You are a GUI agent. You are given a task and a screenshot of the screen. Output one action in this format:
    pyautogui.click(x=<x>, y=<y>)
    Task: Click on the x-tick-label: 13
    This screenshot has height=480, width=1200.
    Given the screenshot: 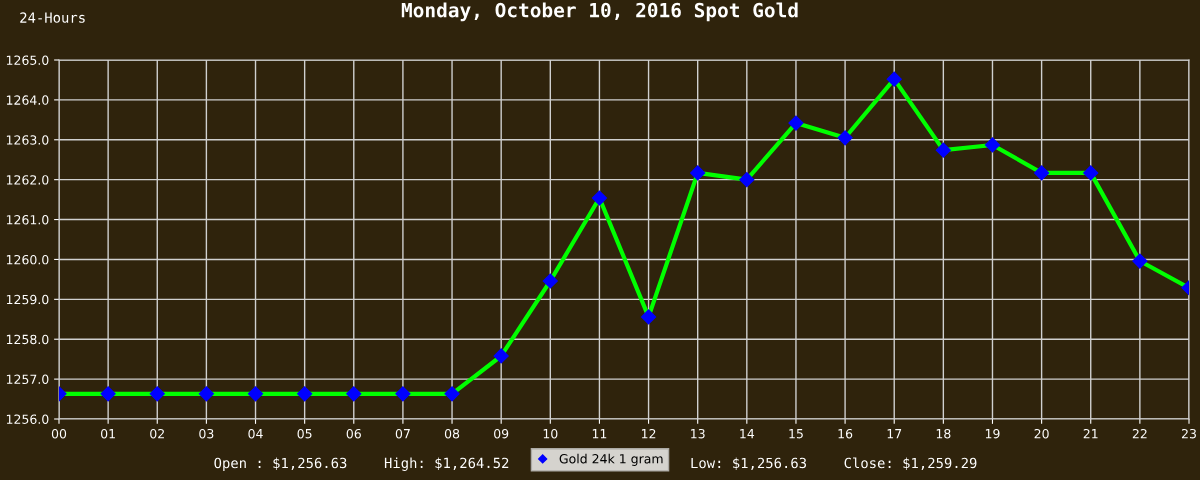 What is the action you would take?
    pyautogui.click(x=698, y=433)
    